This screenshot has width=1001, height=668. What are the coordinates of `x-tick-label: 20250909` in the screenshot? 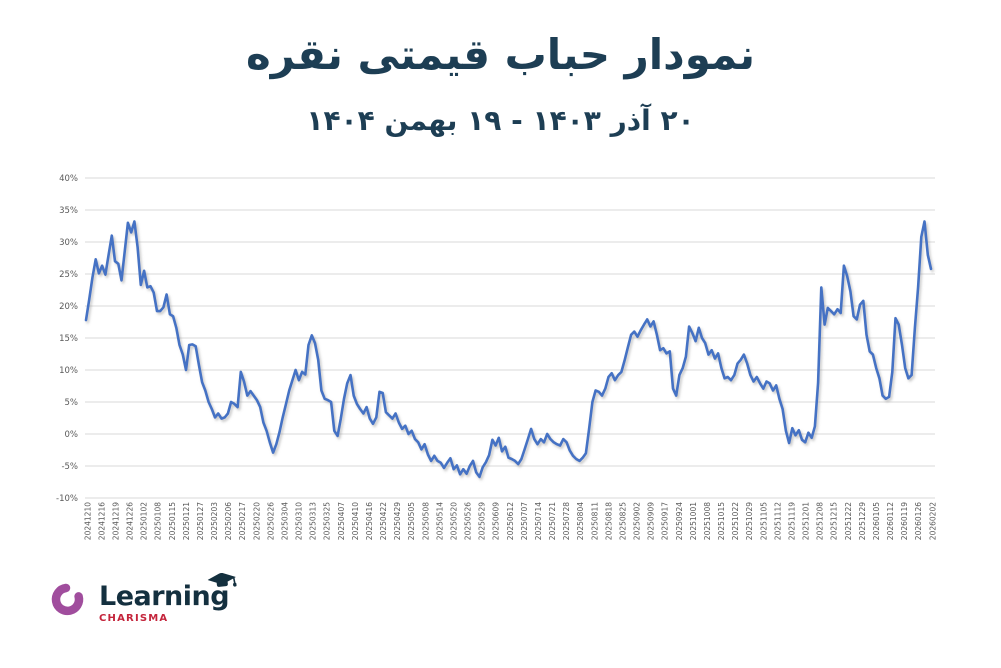 It's located at (651, 521).